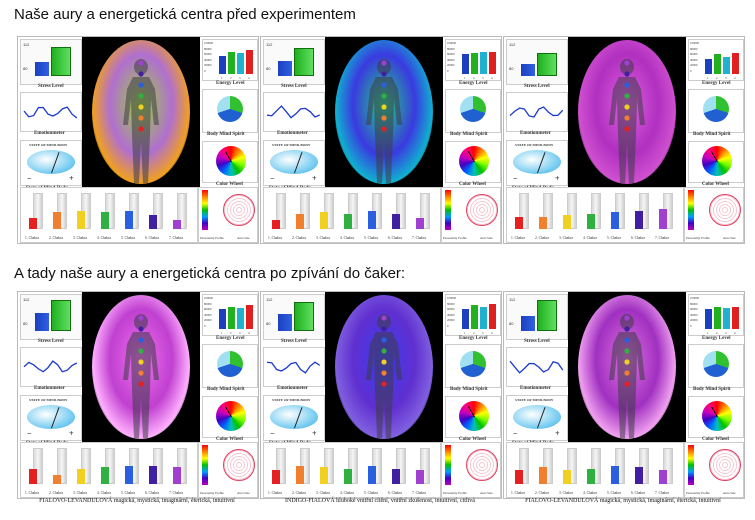  I want to click on color-wheel-label: Color Wheel, so click(472, 184).